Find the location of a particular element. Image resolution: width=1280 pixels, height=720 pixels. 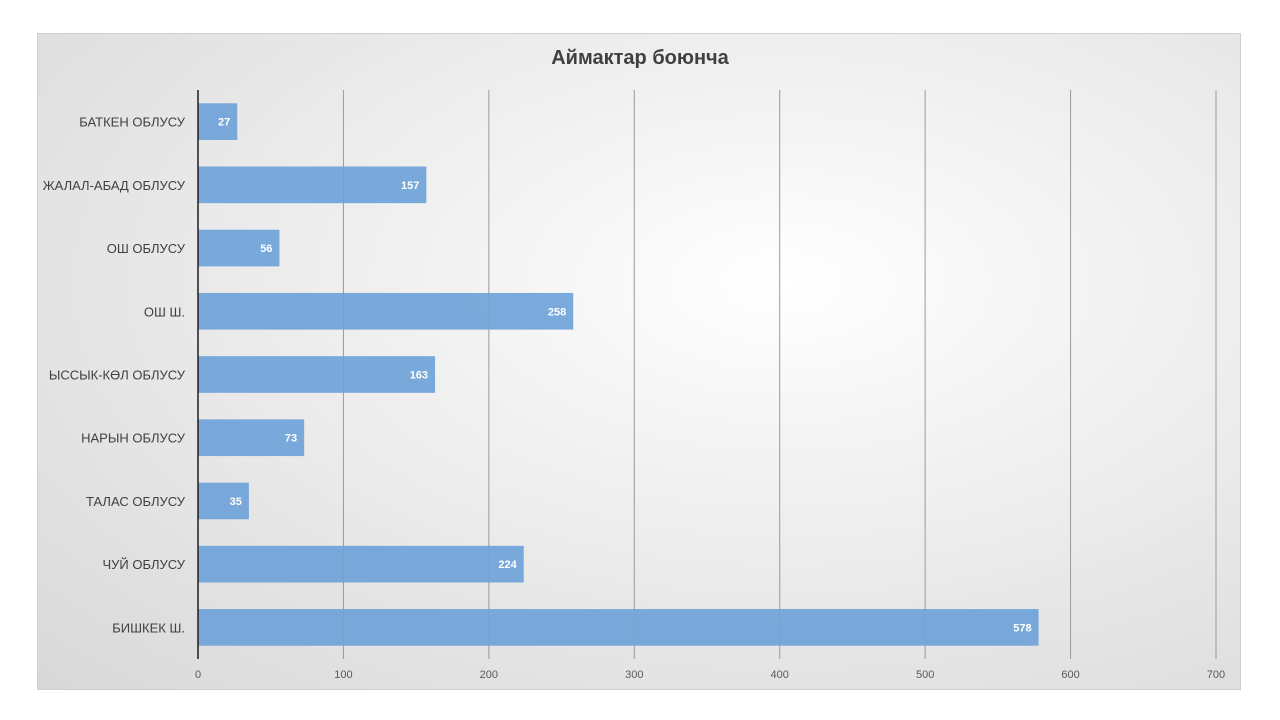

x-tick-label-1: 100 is located at coordinates (343, 675).